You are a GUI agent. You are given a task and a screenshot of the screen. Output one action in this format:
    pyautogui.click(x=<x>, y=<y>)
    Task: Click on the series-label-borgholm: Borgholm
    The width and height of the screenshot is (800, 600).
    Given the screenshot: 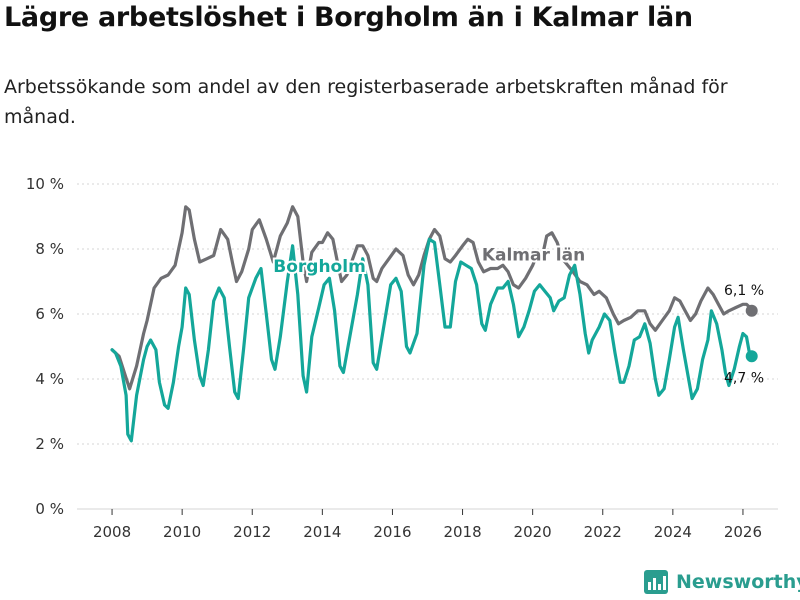 What is the action you would take?
    pyautogui.click(x=319, y=267)
    